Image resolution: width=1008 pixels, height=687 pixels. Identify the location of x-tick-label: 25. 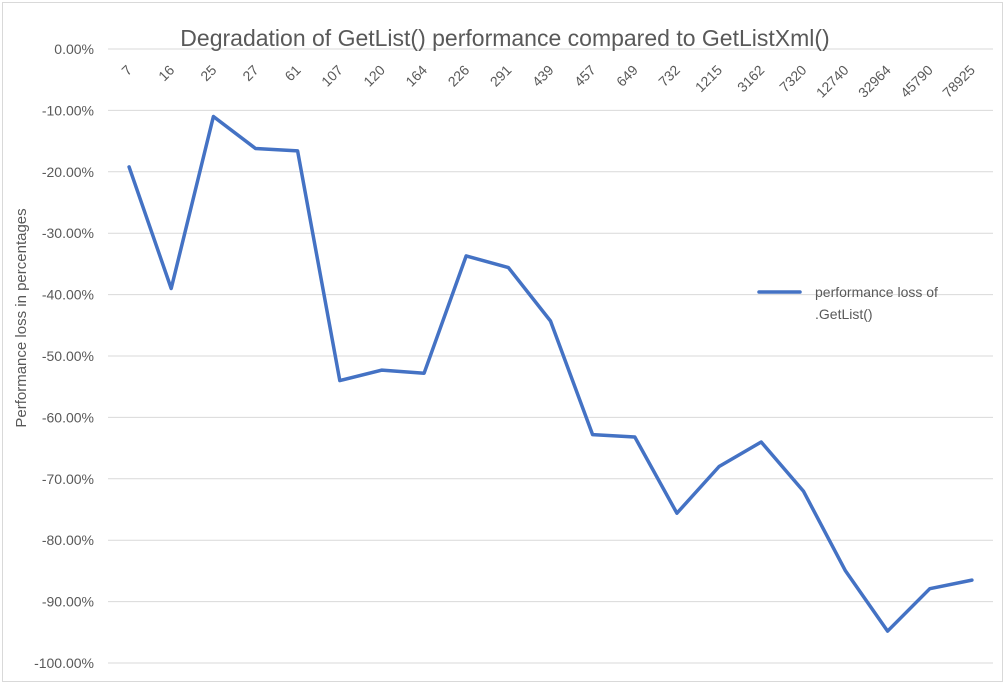
(208, 73).